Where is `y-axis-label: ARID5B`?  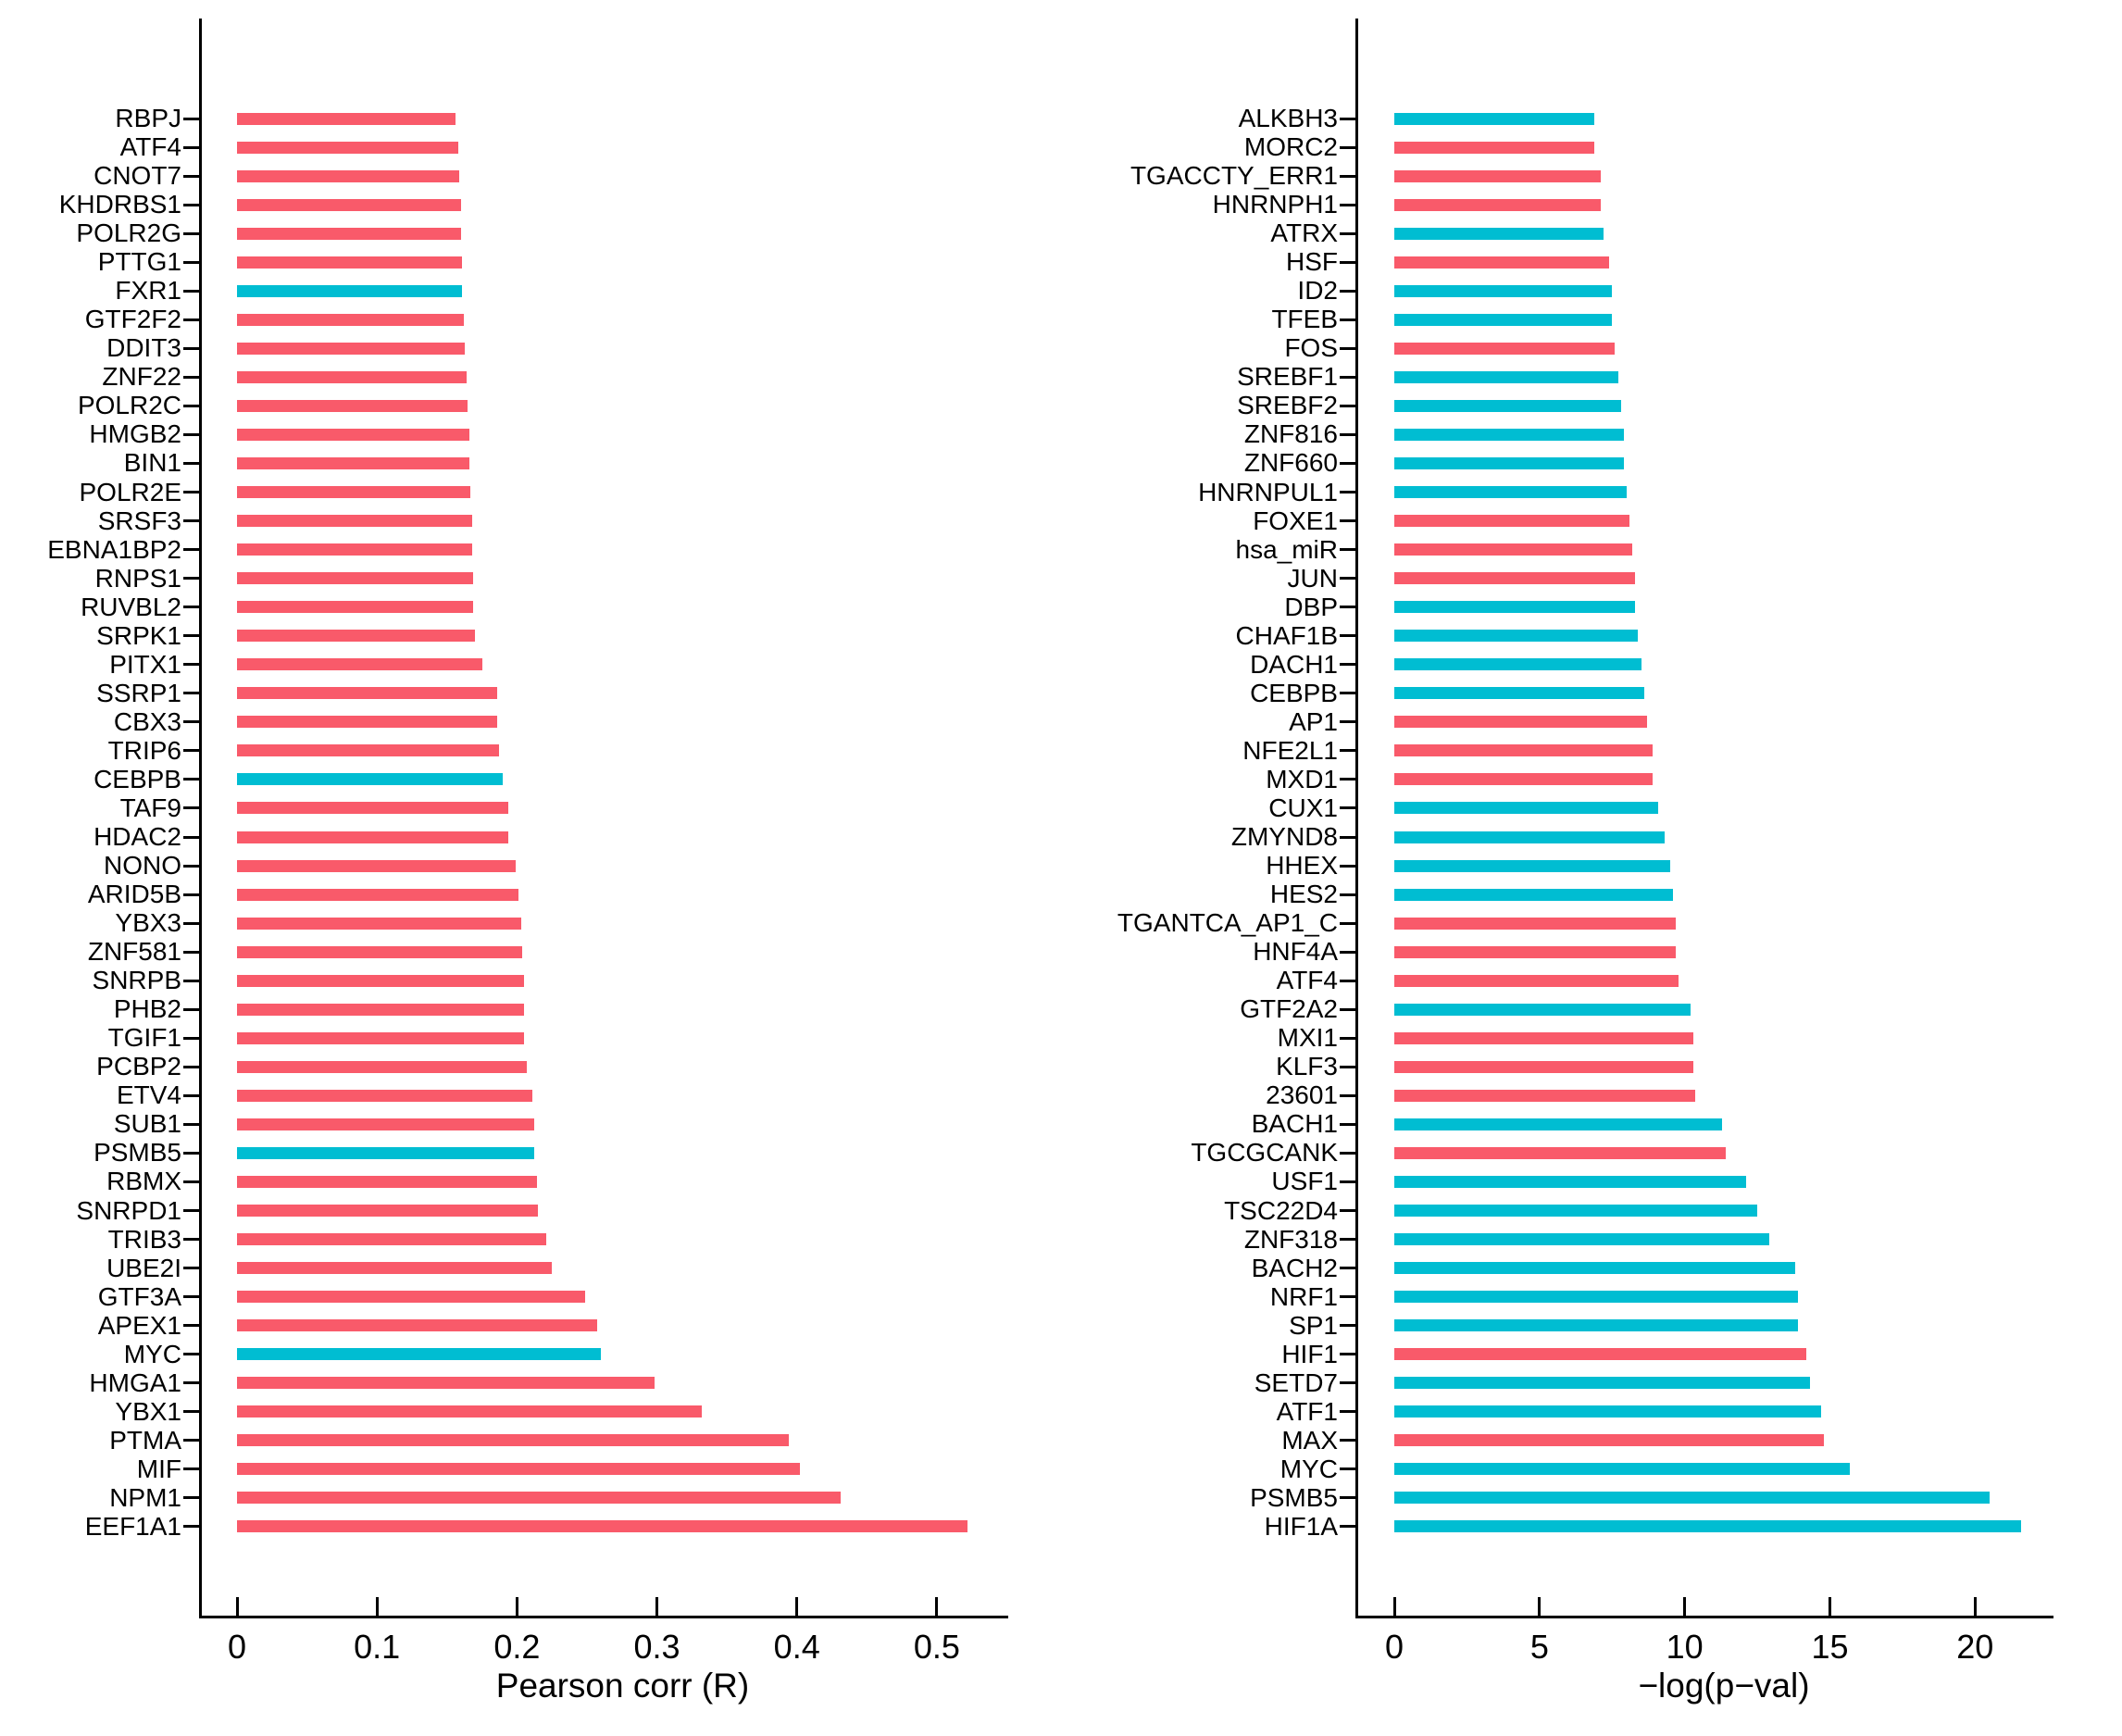 y-axis-label: ARID5B is located at coordinates (134, 894).